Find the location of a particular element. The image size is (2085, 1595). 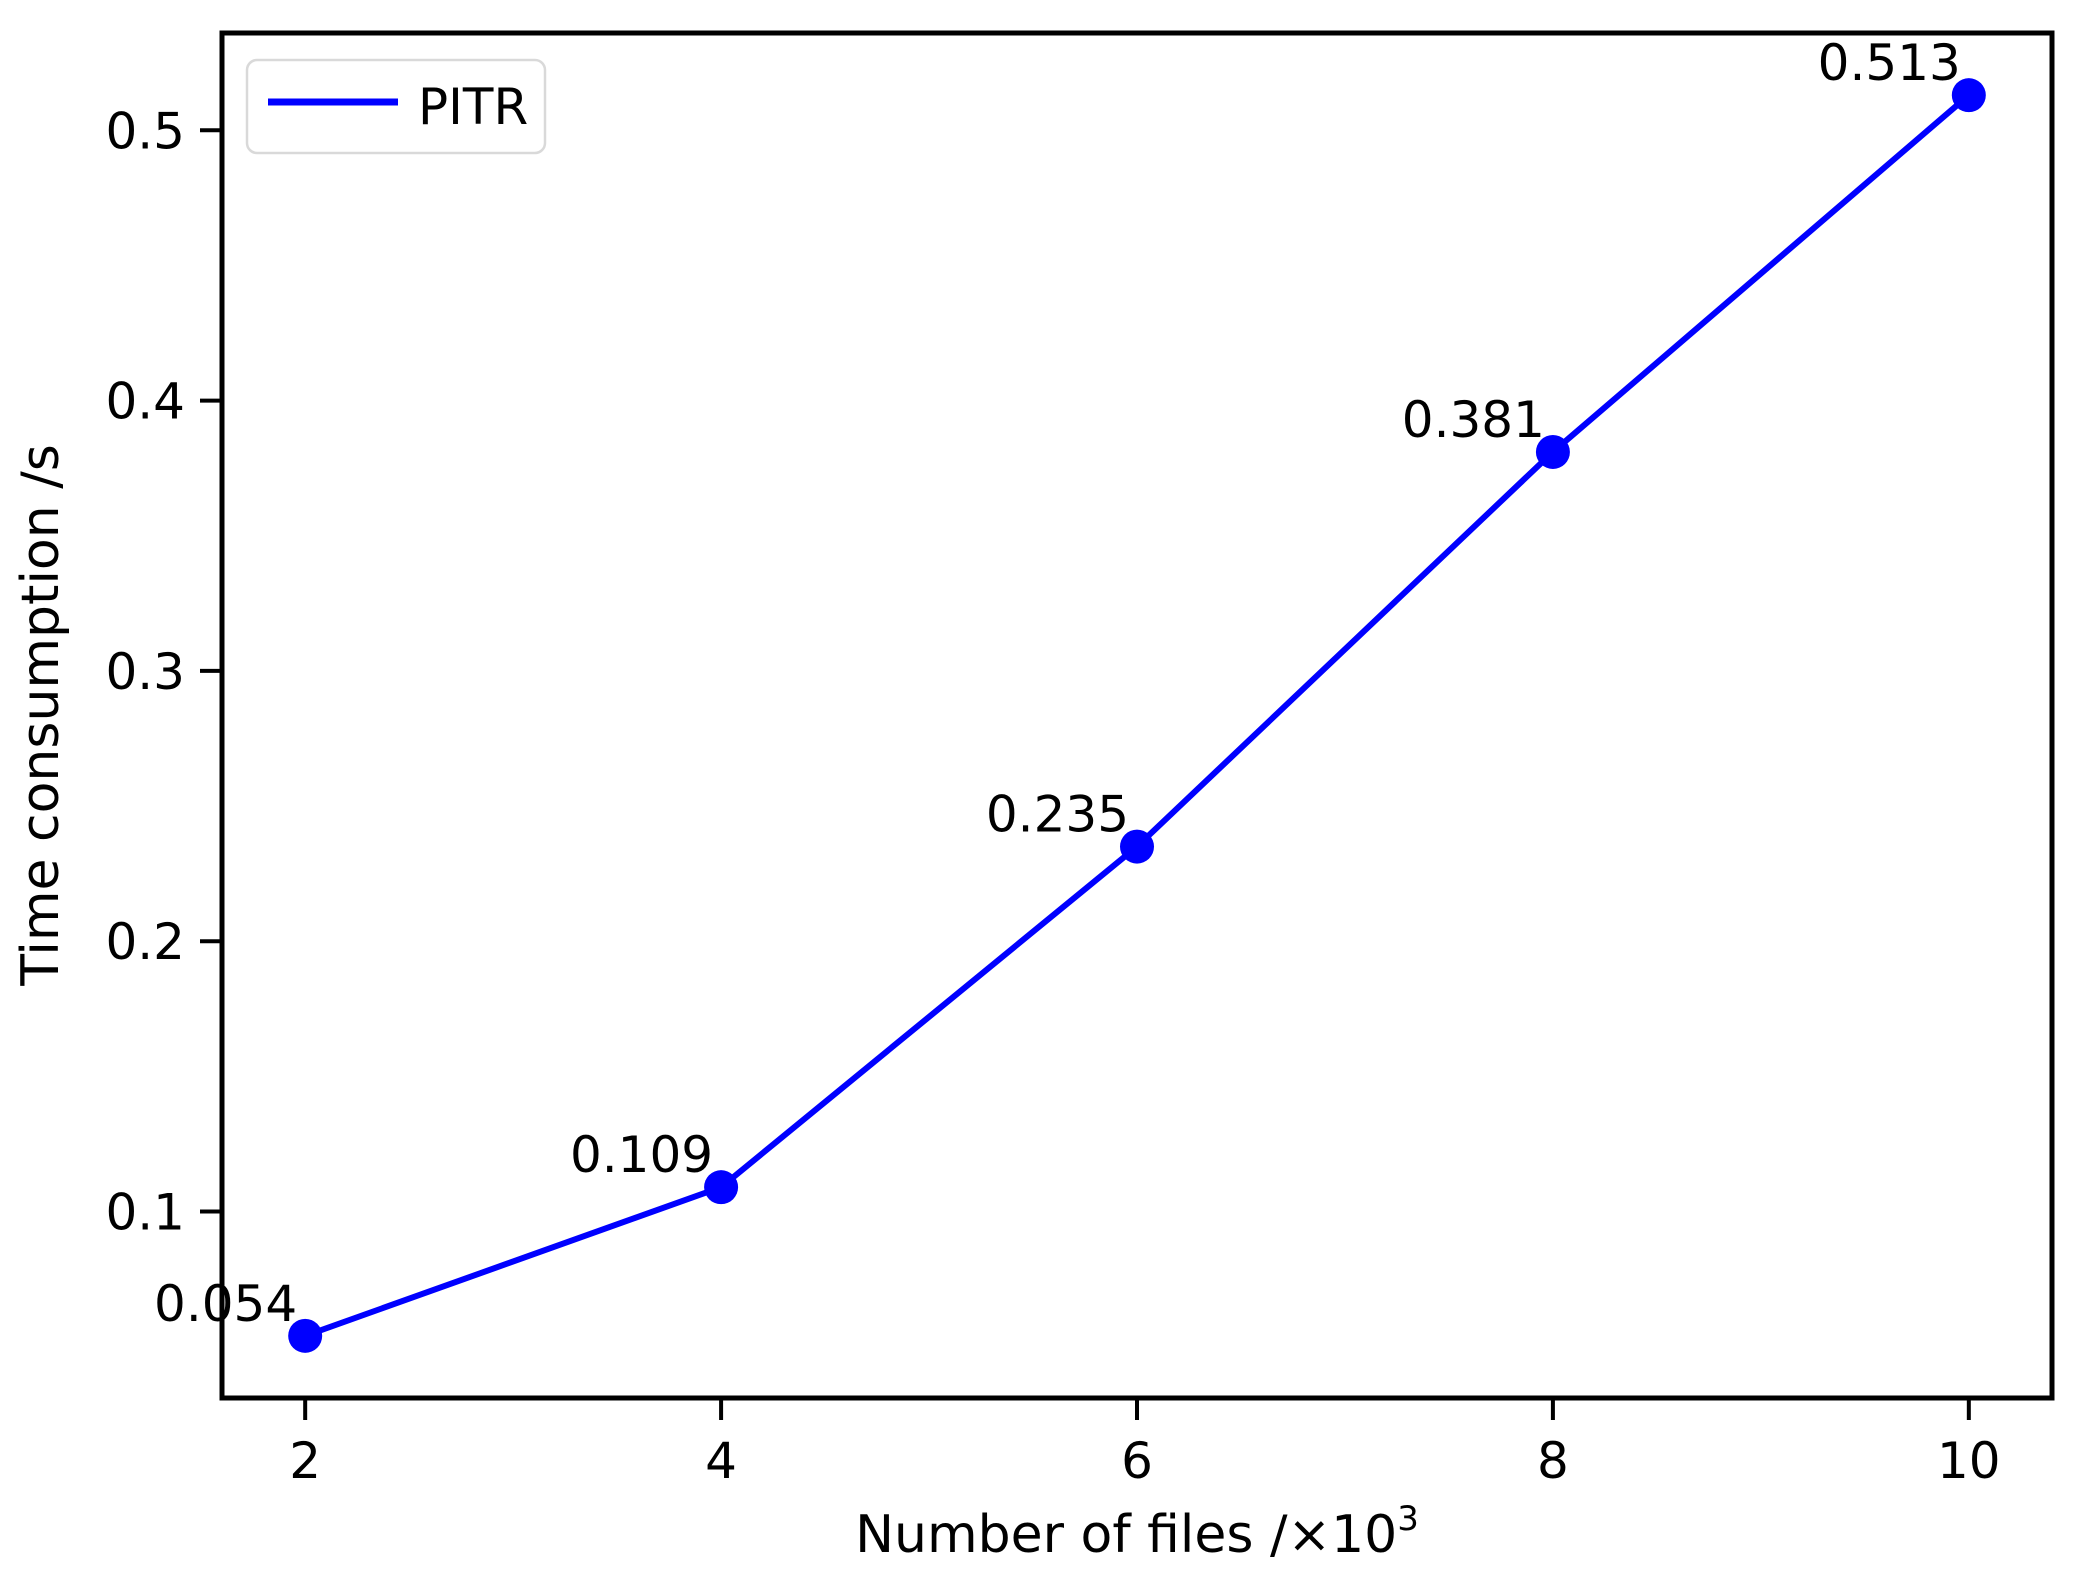

y-tick-label: 0.5 is located at coordinates (145, 131).